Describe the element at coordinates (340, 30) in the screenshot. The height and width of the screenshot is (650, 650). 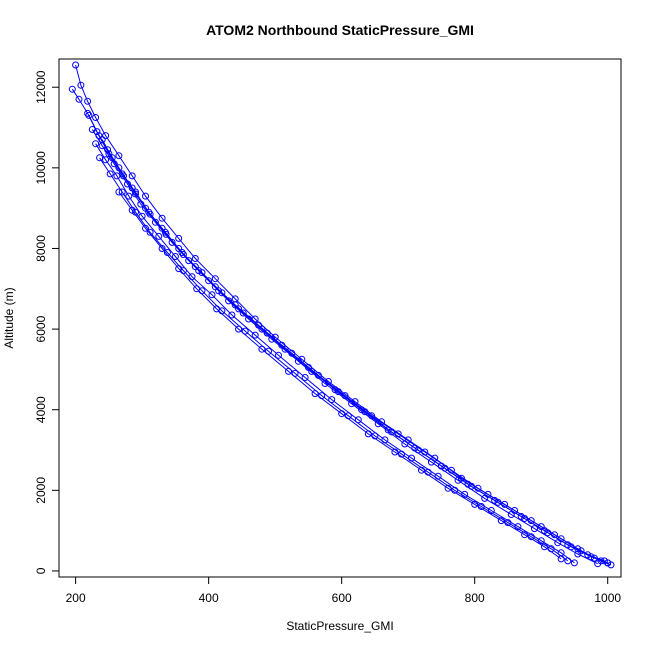
I see `chart-title: ATOM2 Northbound StaticPressure_GMI` at that location.